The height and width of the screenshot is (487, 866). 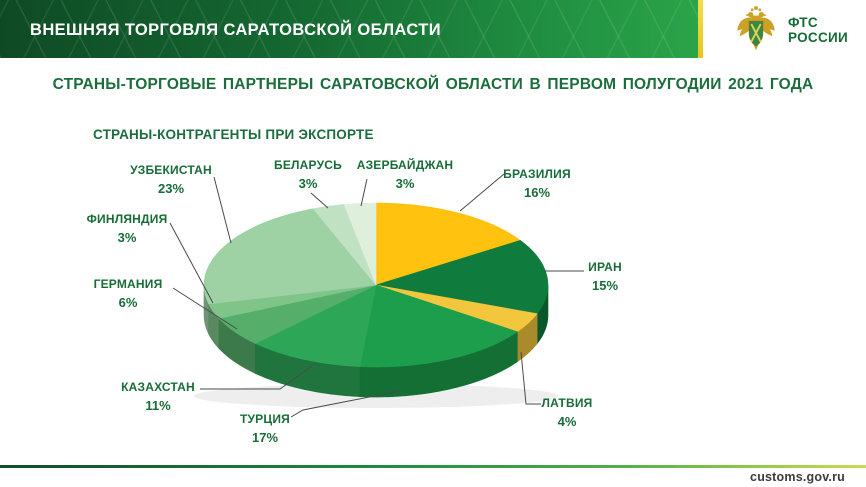 I want to click on pie-callout-БРАЗИЛИЯ, so click(x=482, y=192).